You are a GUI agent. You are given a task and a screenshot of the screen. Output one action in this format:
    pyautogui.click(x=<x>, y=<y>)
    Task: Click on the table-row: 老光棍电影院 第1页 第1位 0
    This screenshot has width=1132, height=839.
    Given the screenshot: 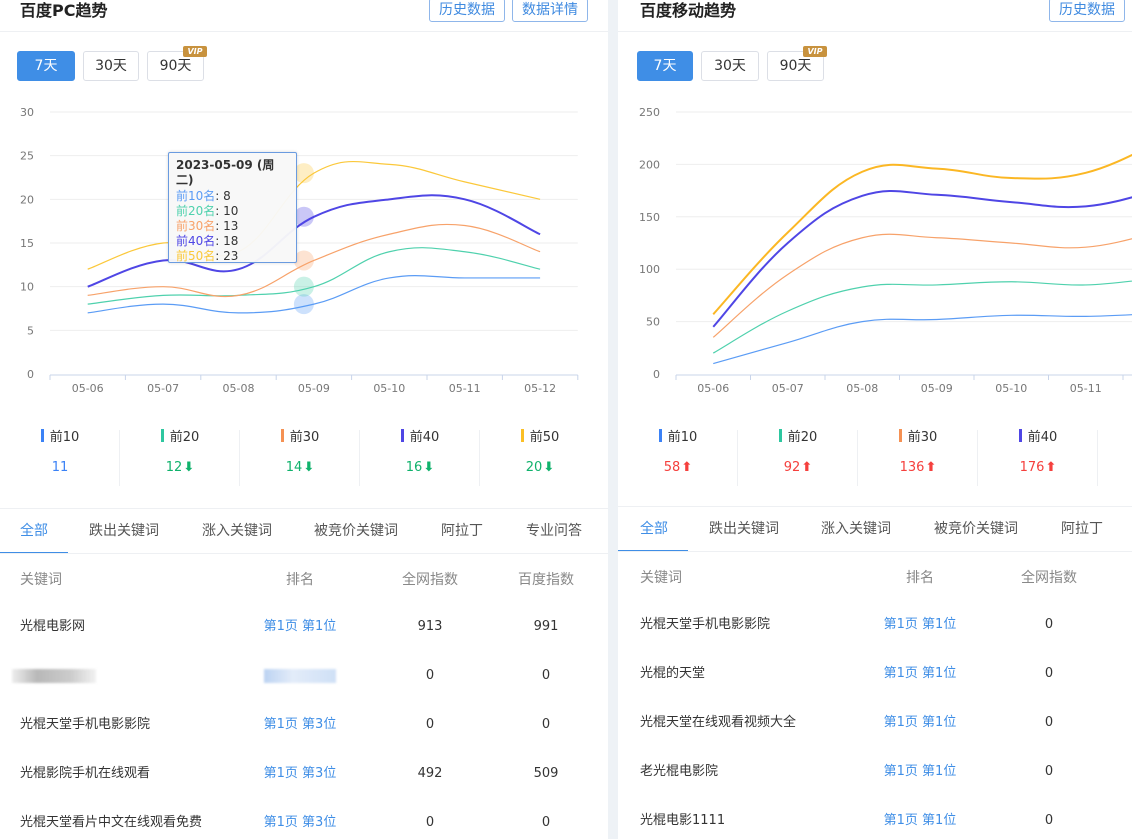 What is the action you would take?
    pyautogui.click(x=875, y=772)
    